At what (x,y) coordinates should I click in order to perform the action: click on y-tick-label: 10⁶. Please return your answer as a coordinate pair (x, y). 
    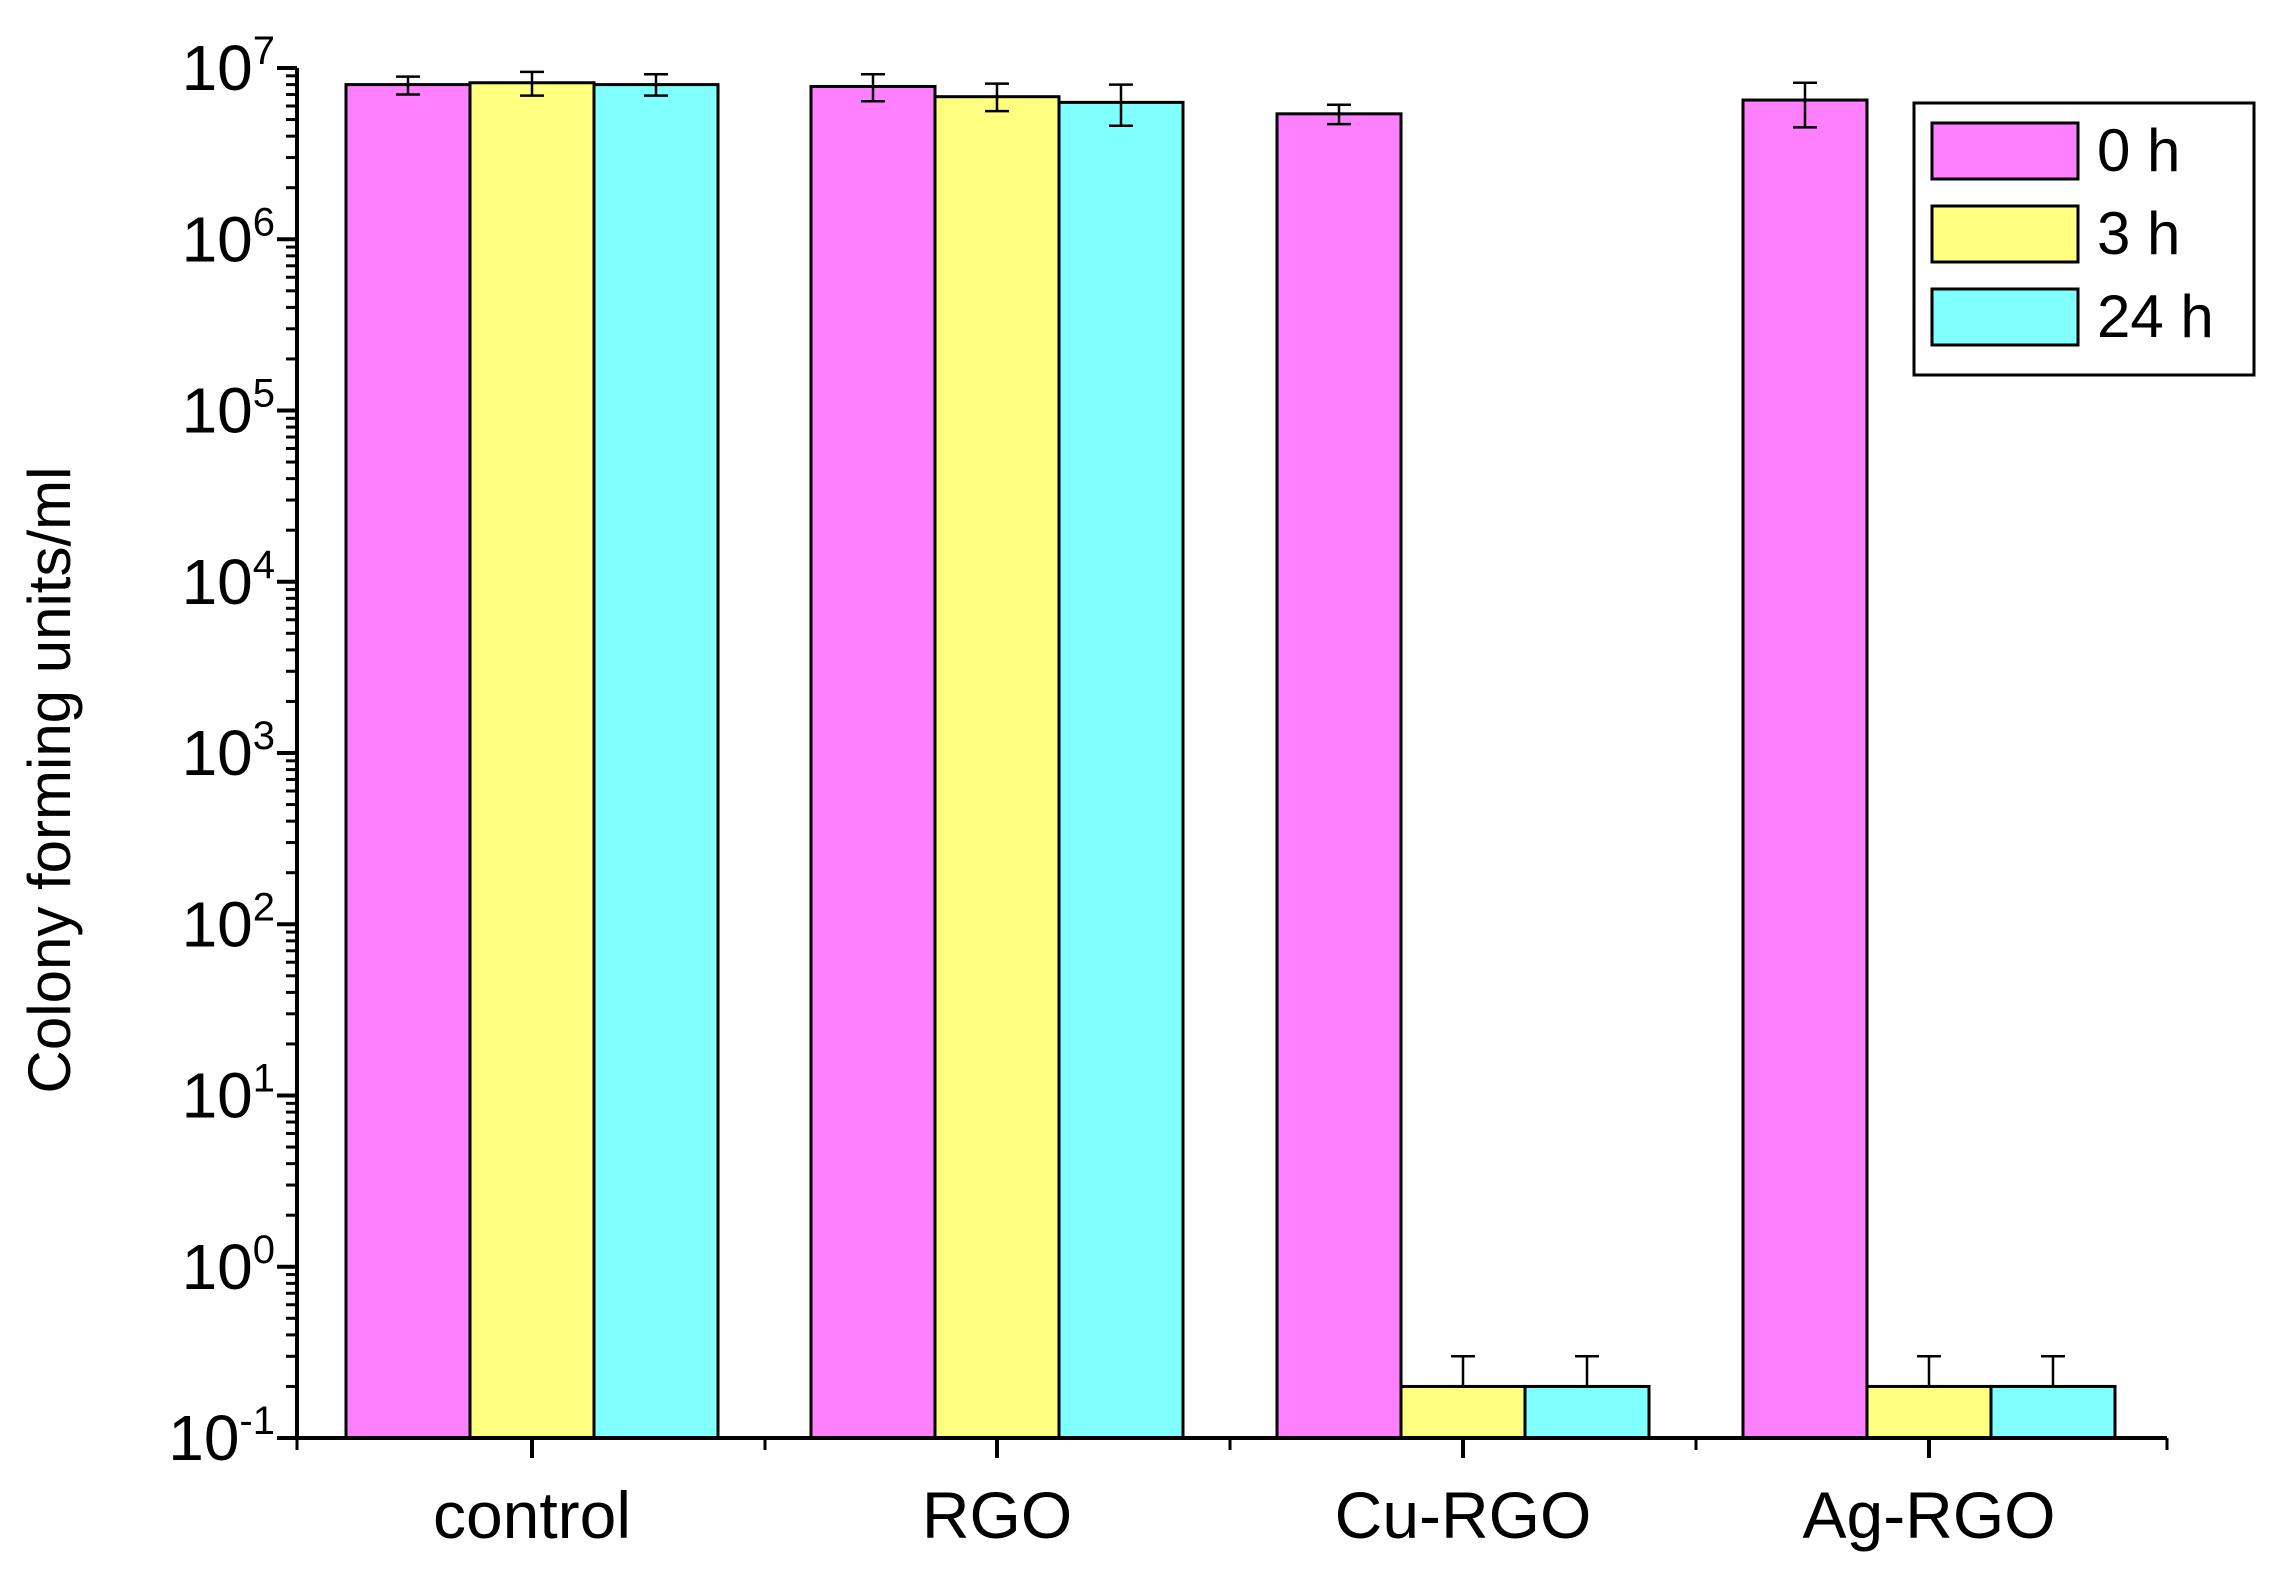
    Looking at the image, I should click on (228, 237).